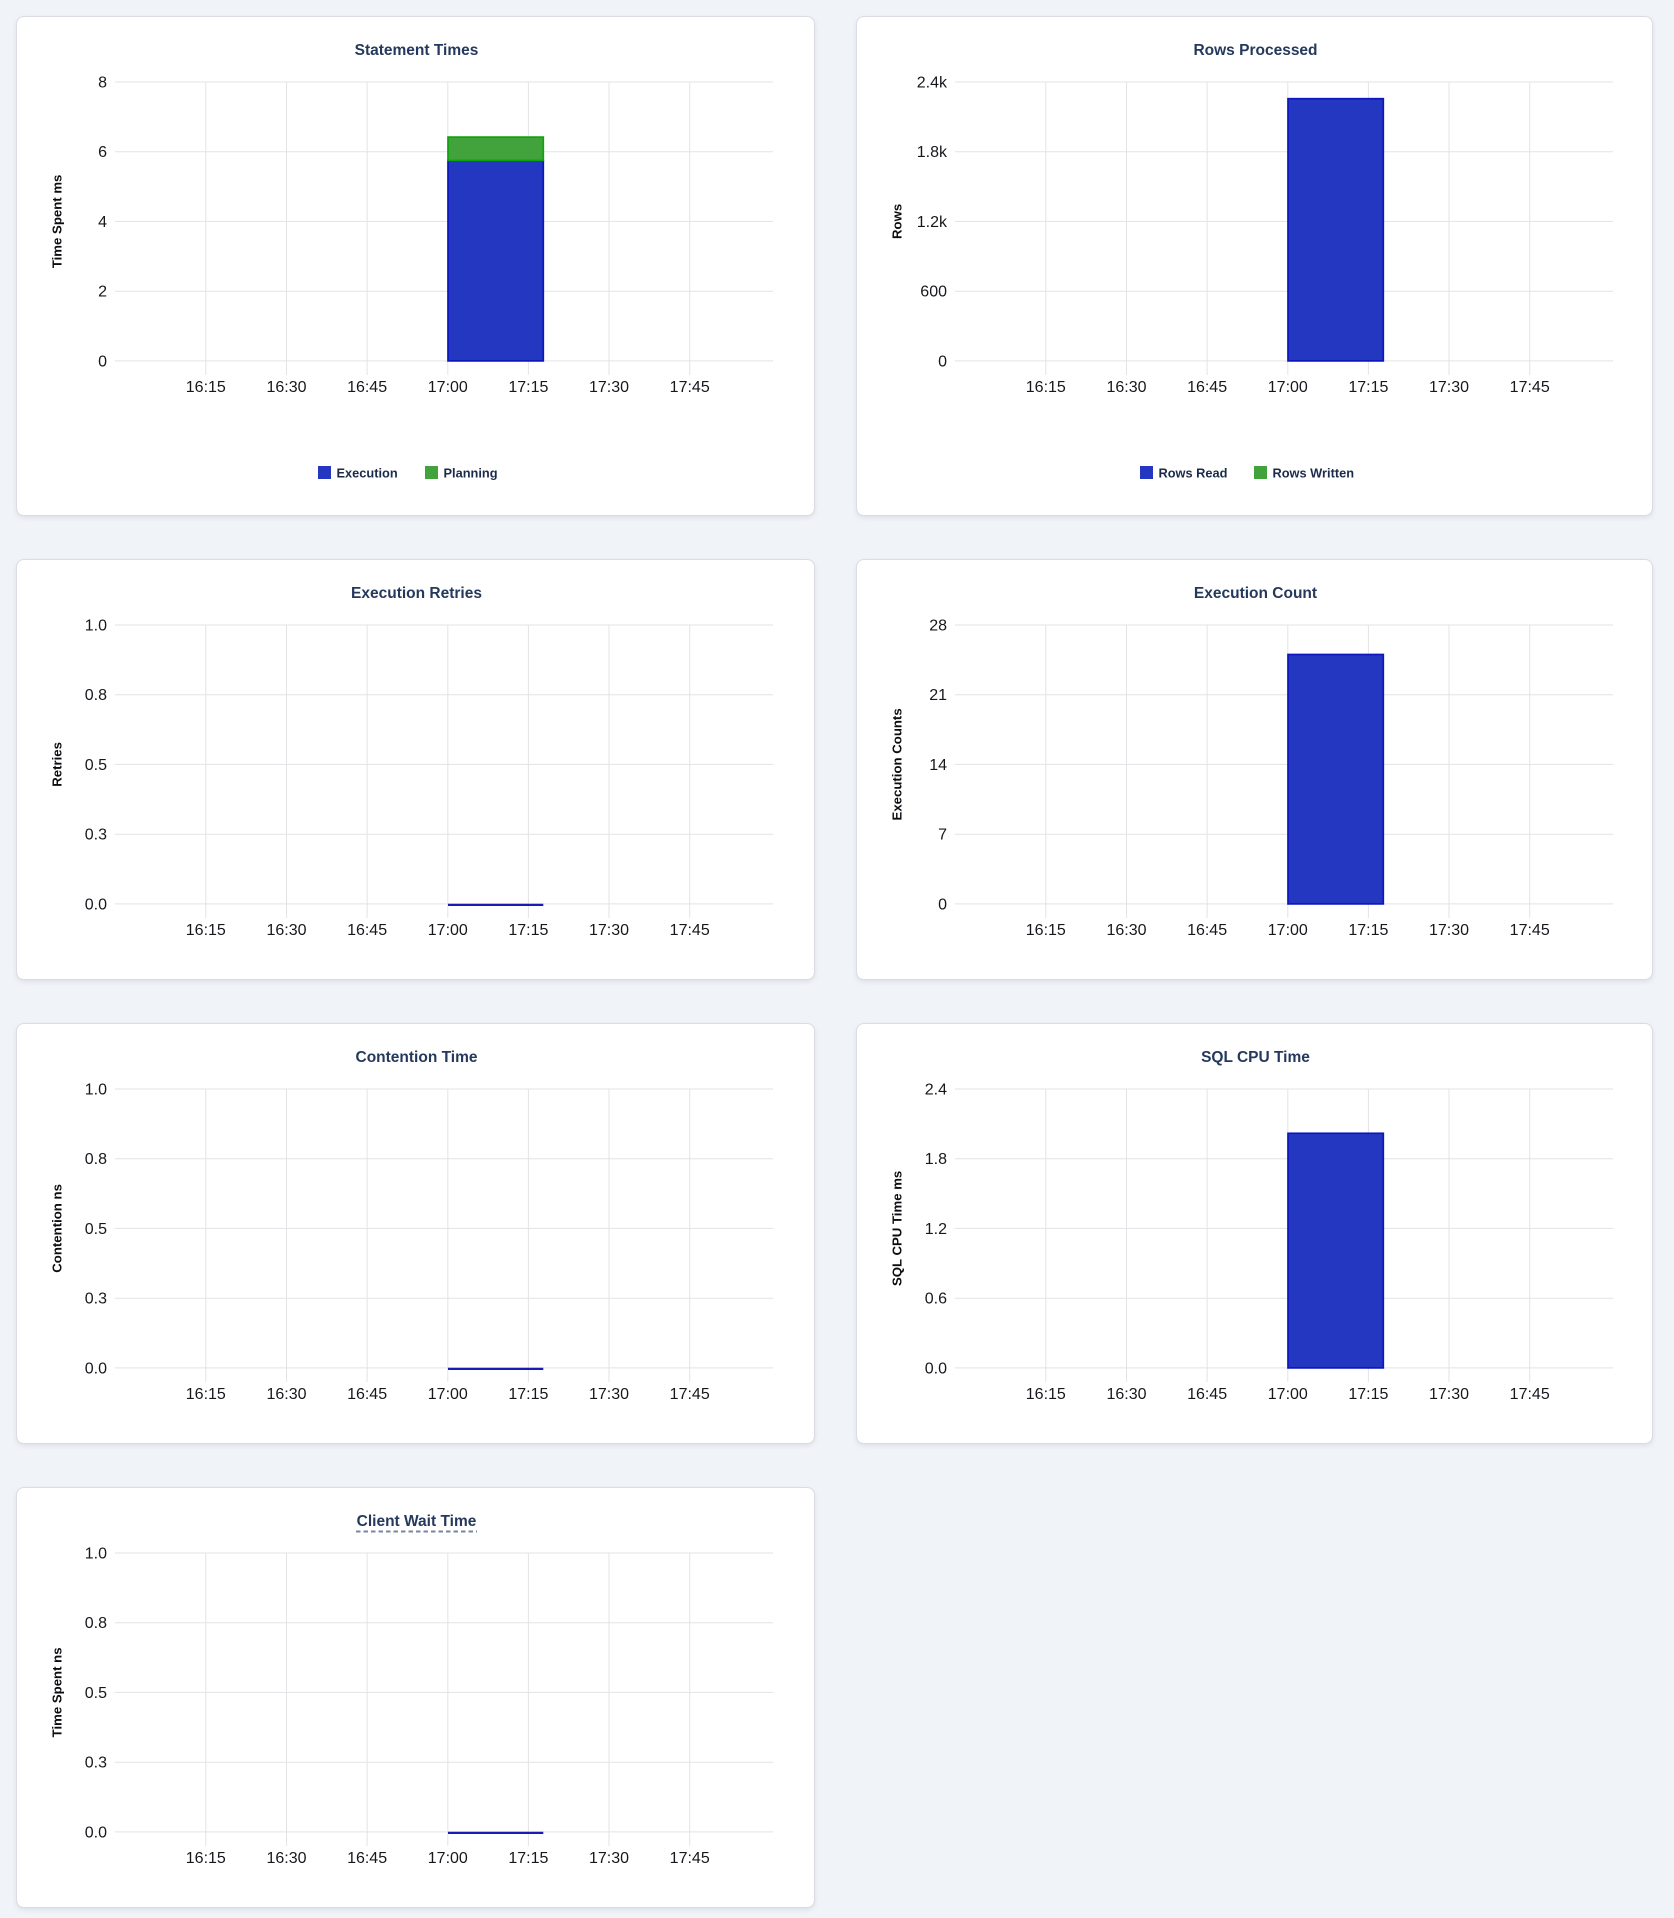  Describe the element at coordinates (57, 1228) in the screenshot. I see `svg-text: Contention ns` at that location.